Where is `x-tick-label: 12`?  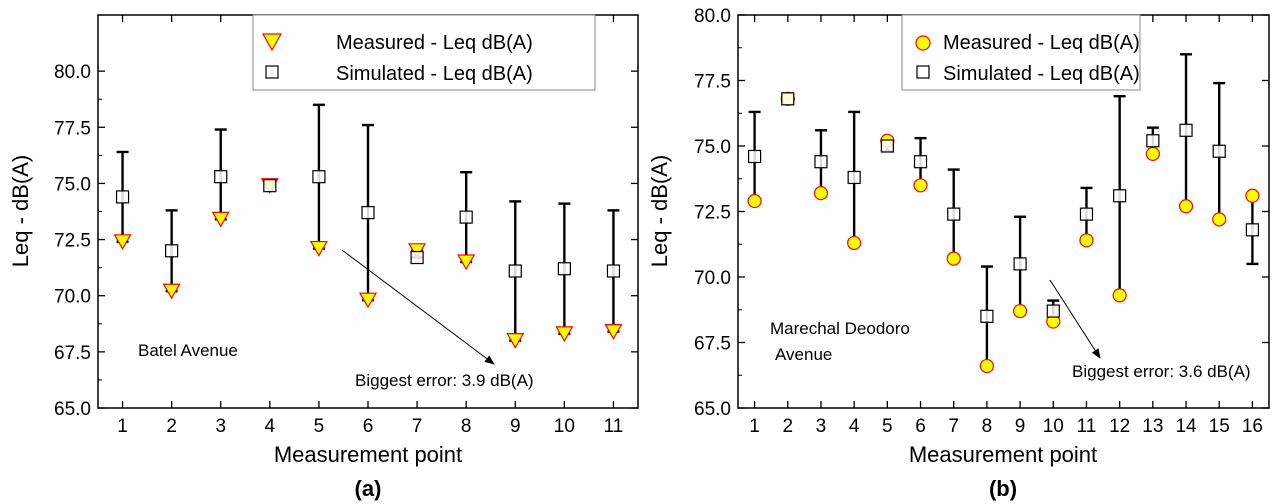 x-tick-label: 12 is located at coordinates (1119, 426).